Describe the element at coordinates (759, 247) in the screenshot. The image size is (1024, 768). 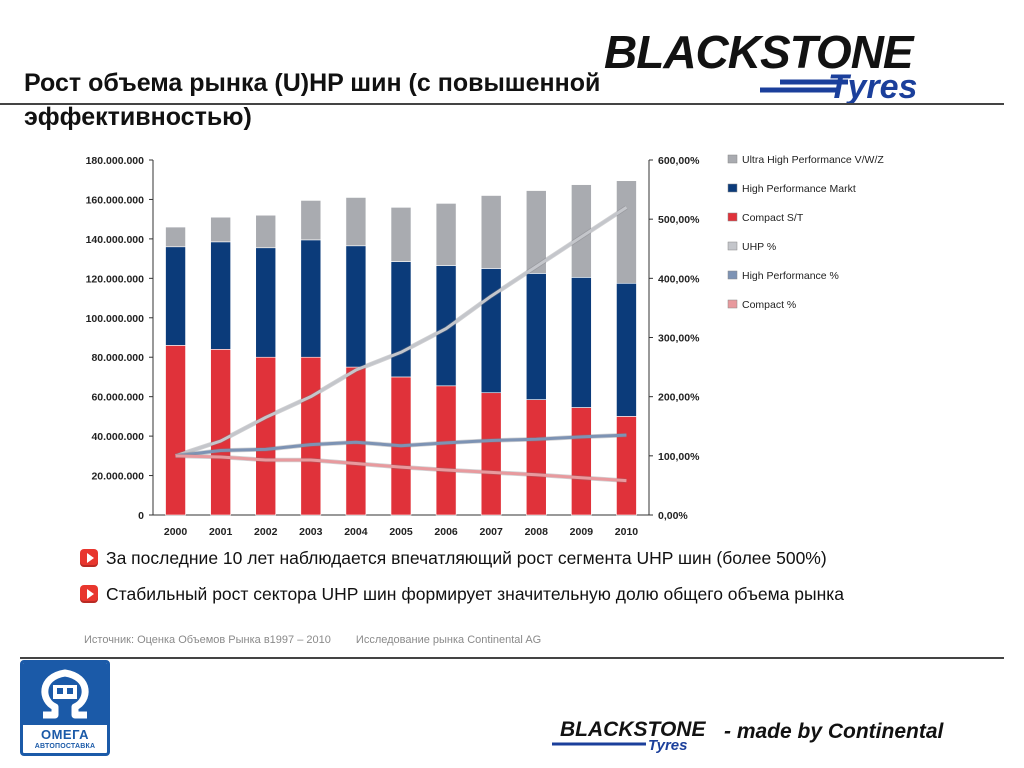
I see `legend-label: UHP %` at that location.